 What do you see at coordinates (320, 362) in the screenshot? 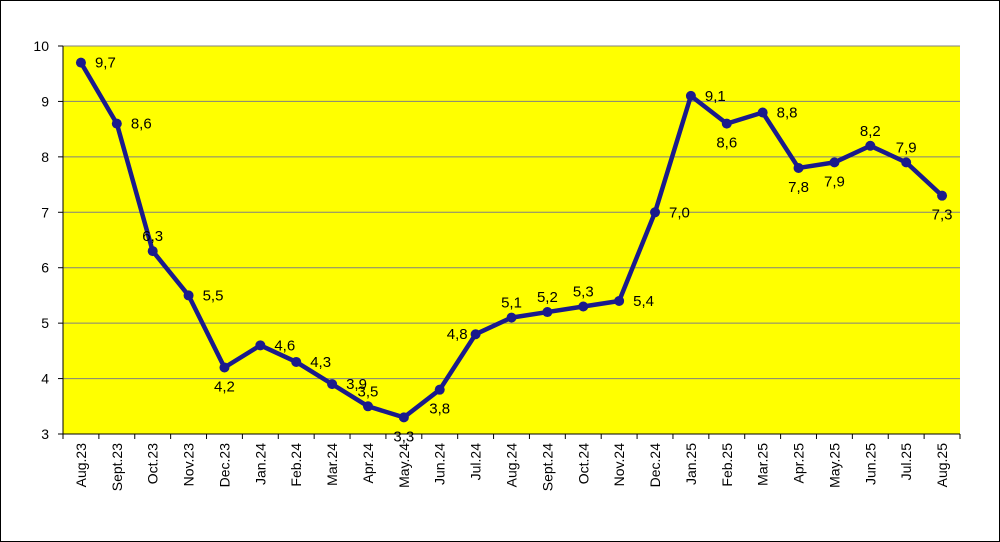
I see `data-label: 4,3` at bounding box center [320, 362].